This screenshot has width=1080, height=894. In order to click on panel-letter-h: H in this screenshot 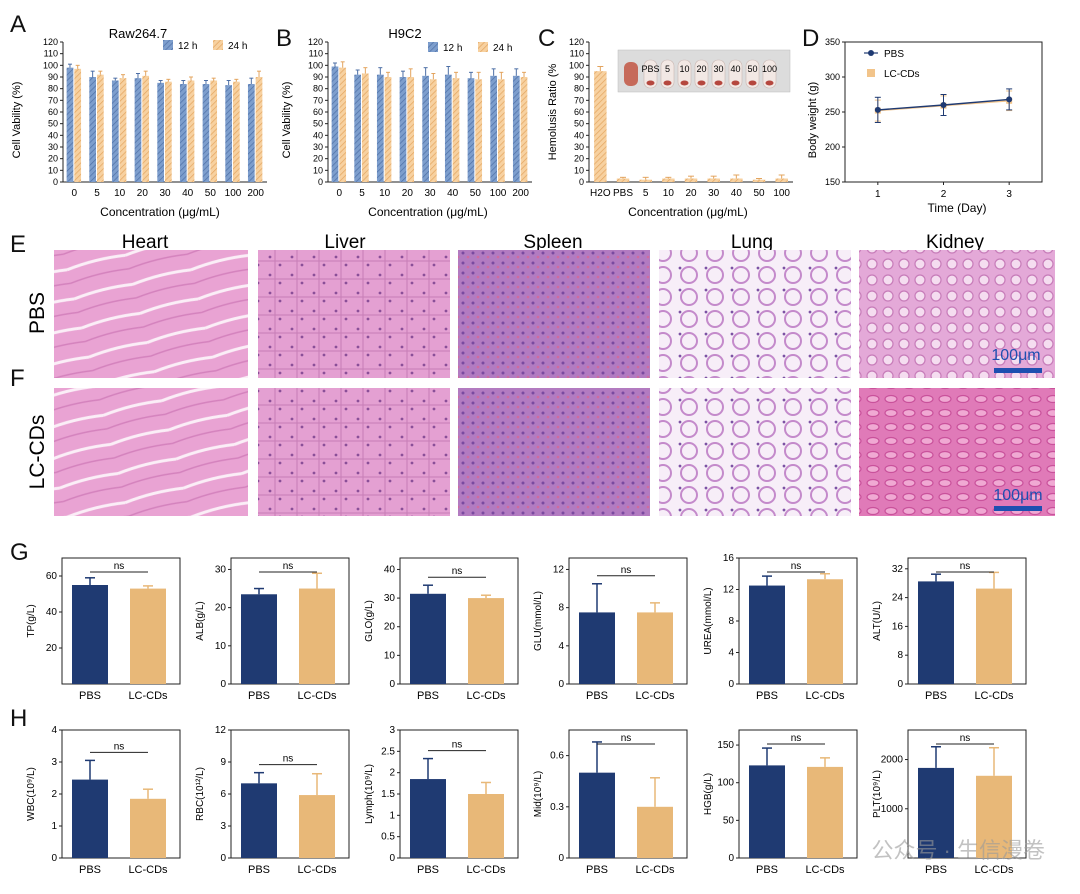, I will do `click(18, 718)`.